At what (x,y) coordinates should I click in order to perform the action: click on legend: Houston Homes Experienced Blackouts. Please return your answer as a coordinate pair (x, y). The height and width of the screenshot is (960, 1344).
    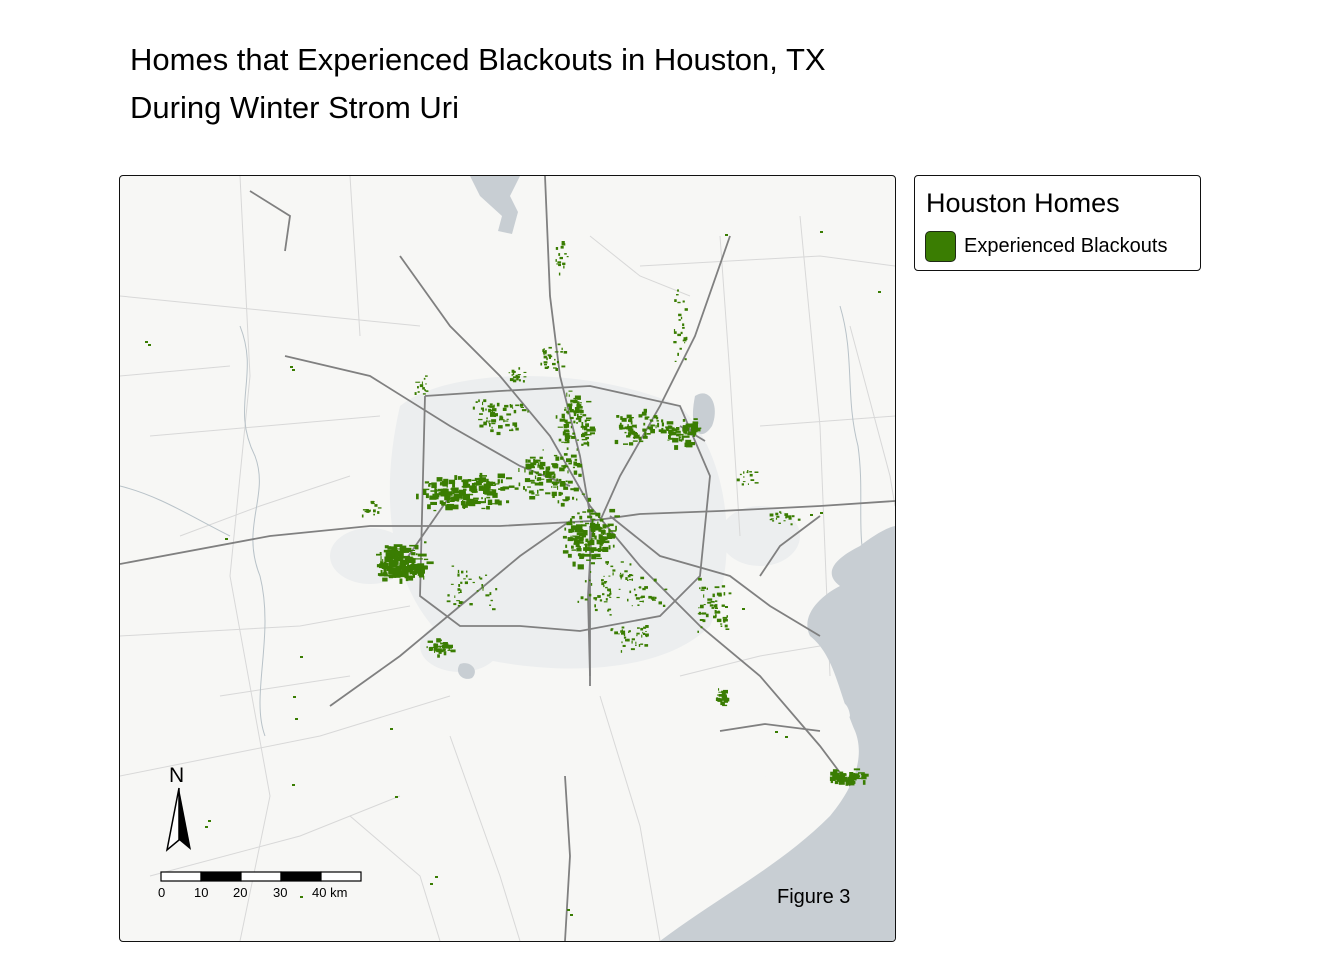
    Looking at the image, I should click on (1057, 223).